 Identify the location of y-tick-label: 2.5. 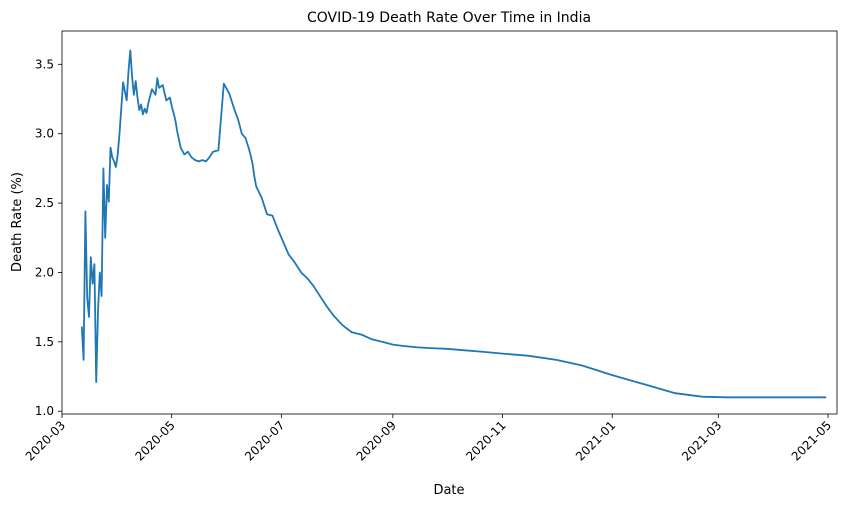
(44, 203).